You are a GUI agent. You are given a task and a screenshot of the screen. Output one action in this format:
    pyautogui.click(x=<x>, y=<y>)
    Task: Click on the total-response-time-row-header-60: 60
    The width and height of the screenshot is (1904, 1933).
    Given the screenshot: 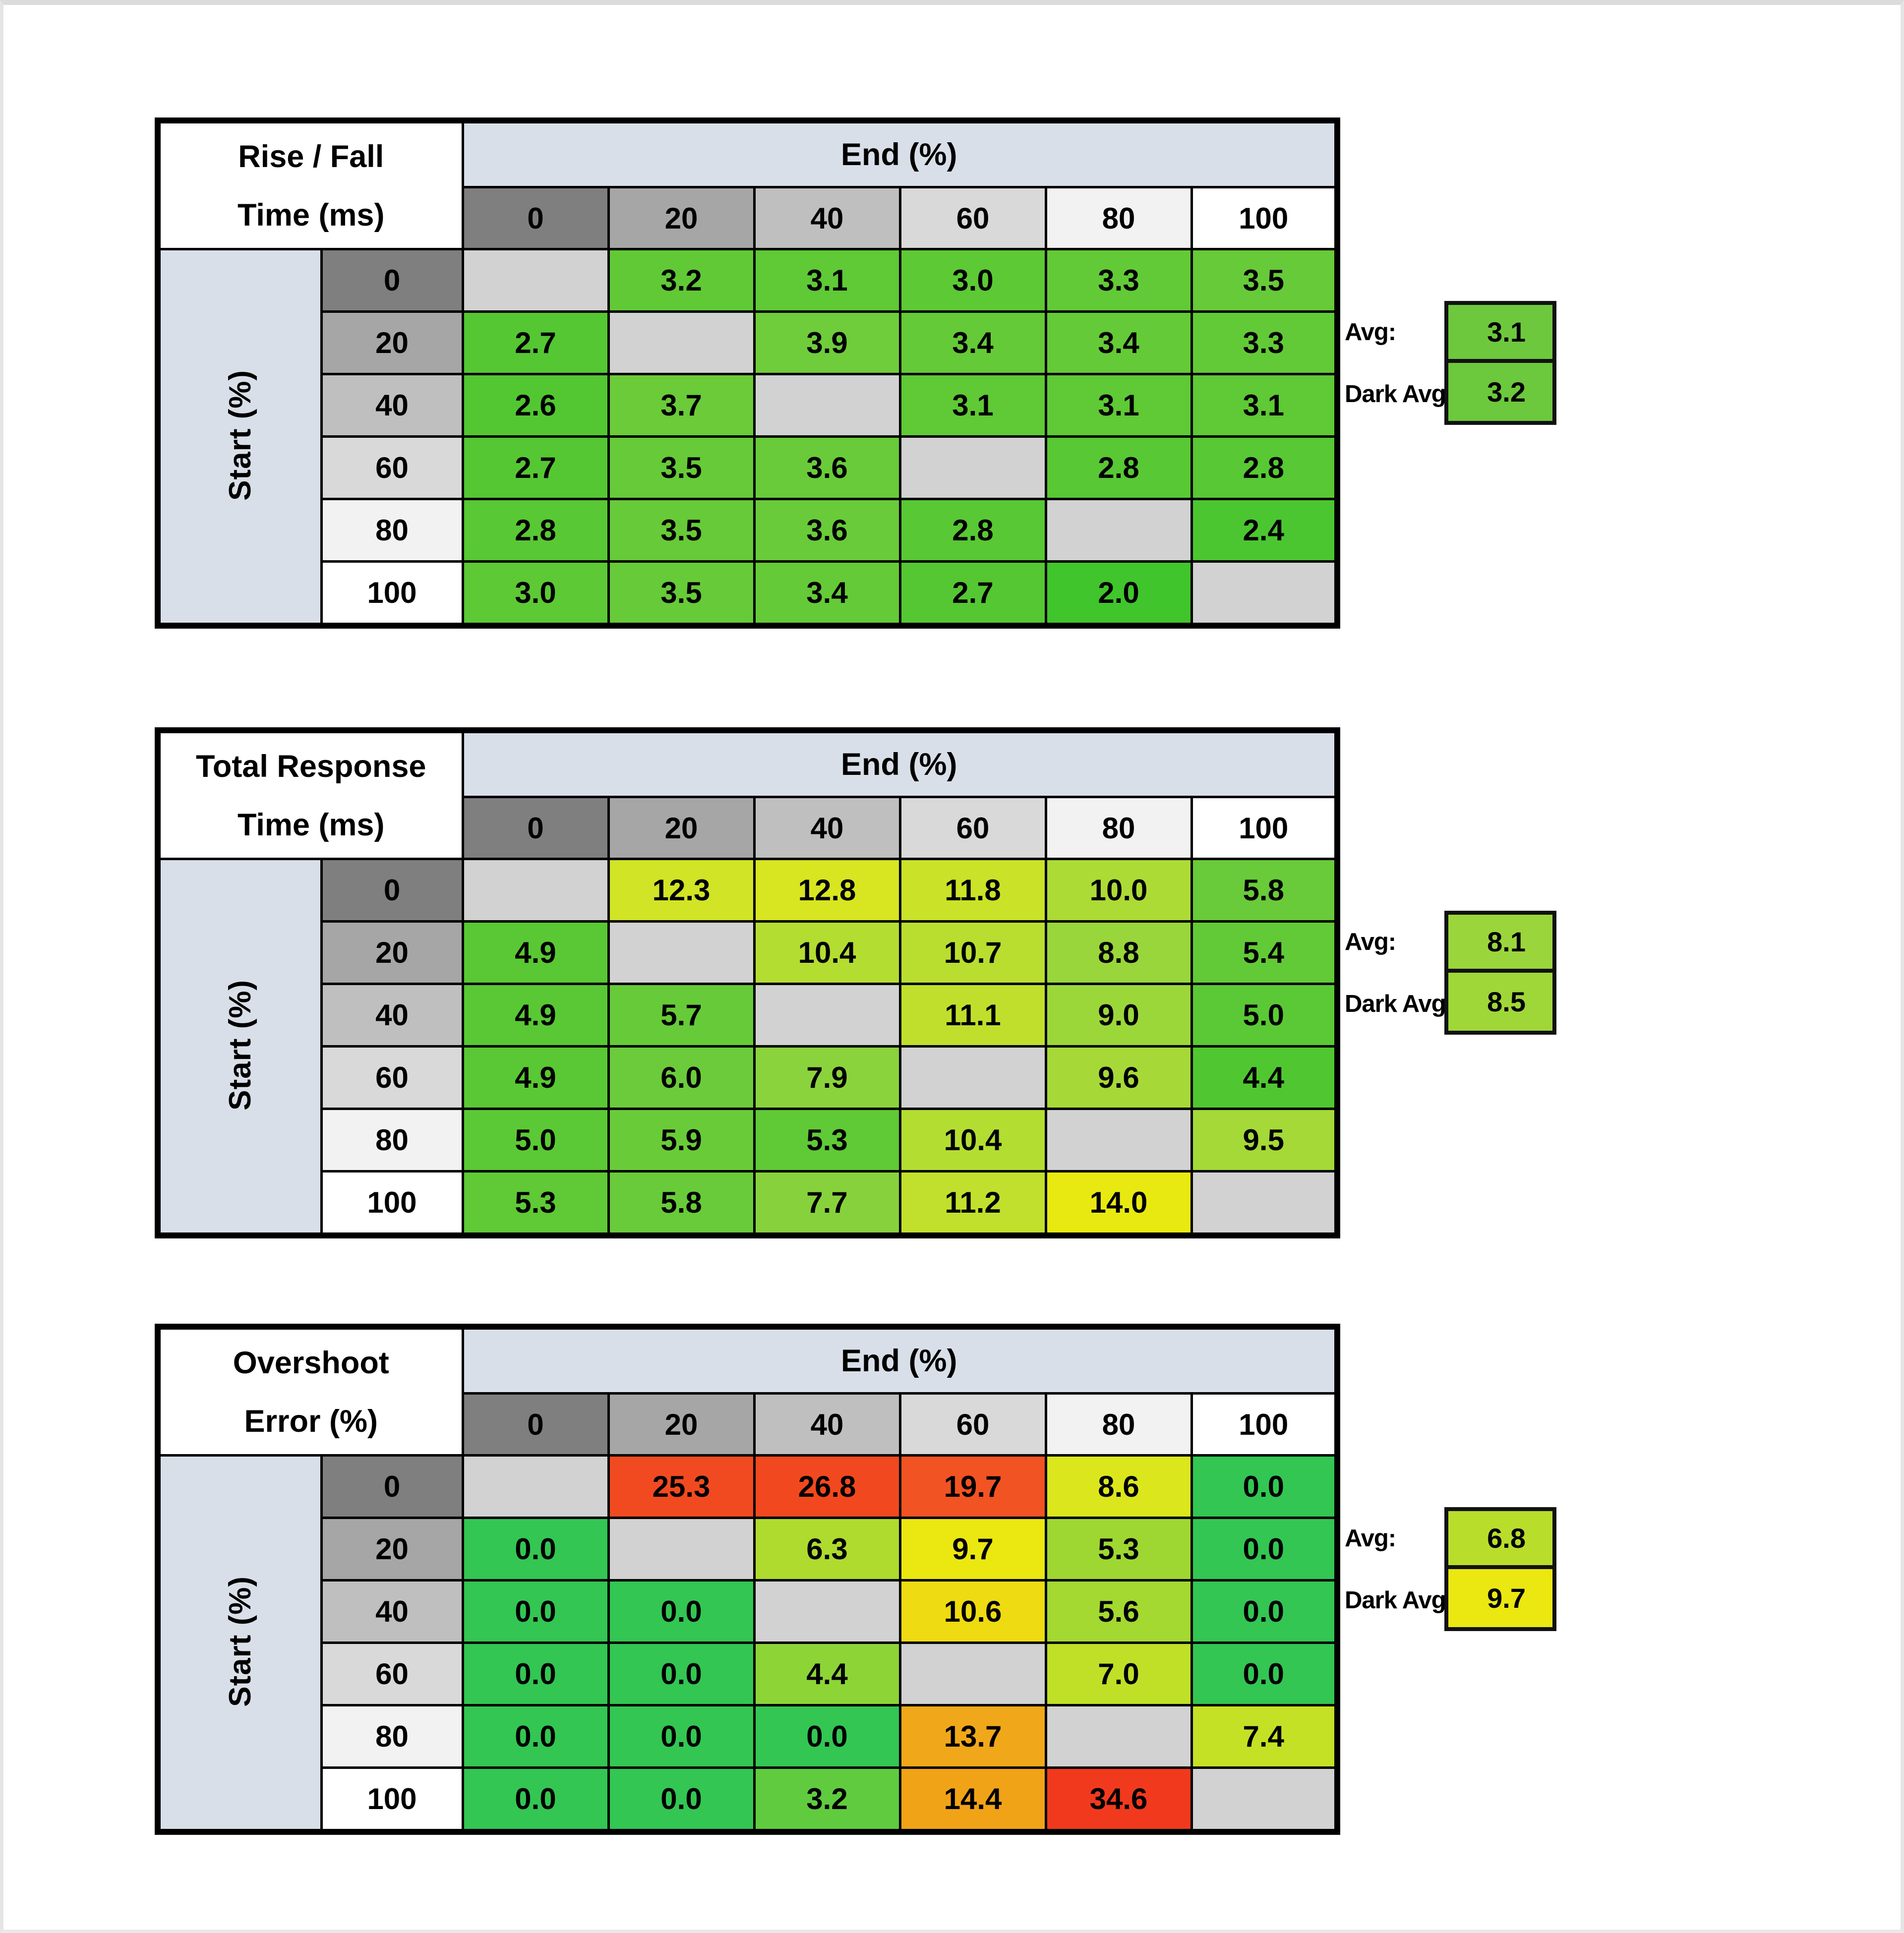 What is the action you would take?
    pyautogui.click(x=392, y=1078)
    